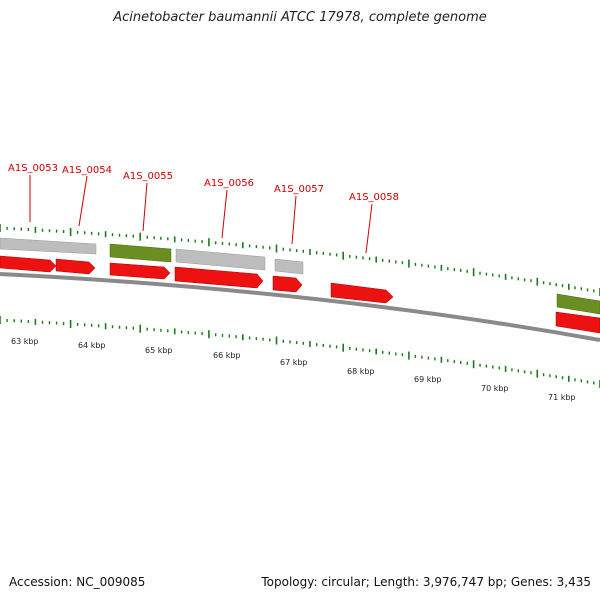  What do you see at coordinates (77, 582) in the screenshot?
I see `accession-text: Accession: NC_009085` at bounding box center [77, 582].